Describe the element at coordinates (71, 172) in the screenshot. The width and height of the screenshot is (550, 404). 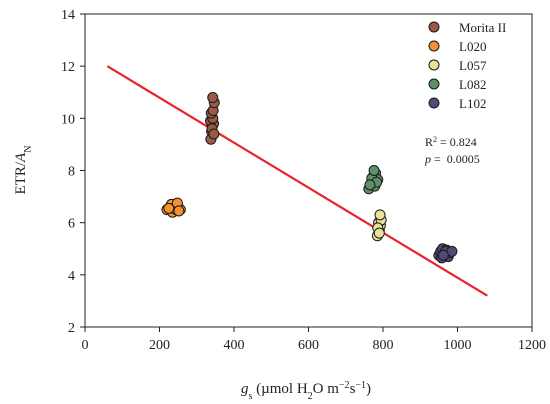
I see `y-tick-label: 8` at that location.